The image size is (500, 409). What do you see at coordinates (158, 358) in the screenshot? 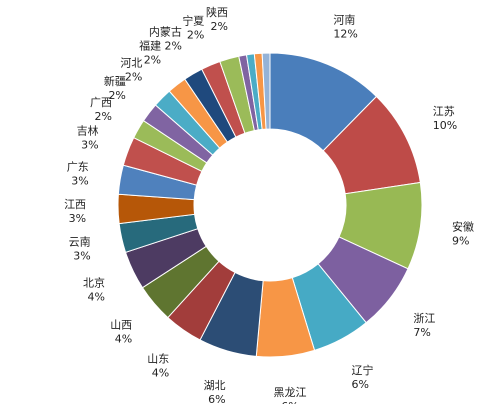
I see `slice-label: 山东` at bounding box center [158, 358].